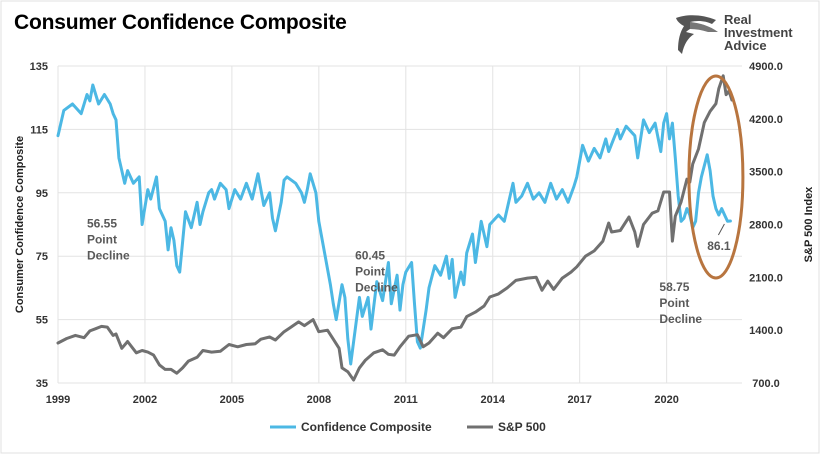 Image resolution: width=820 pixels, height=454 pixels. Describe the element at coordinates (58, 400) in the screenshot. I see `x-tick-label: 1999` at that location.